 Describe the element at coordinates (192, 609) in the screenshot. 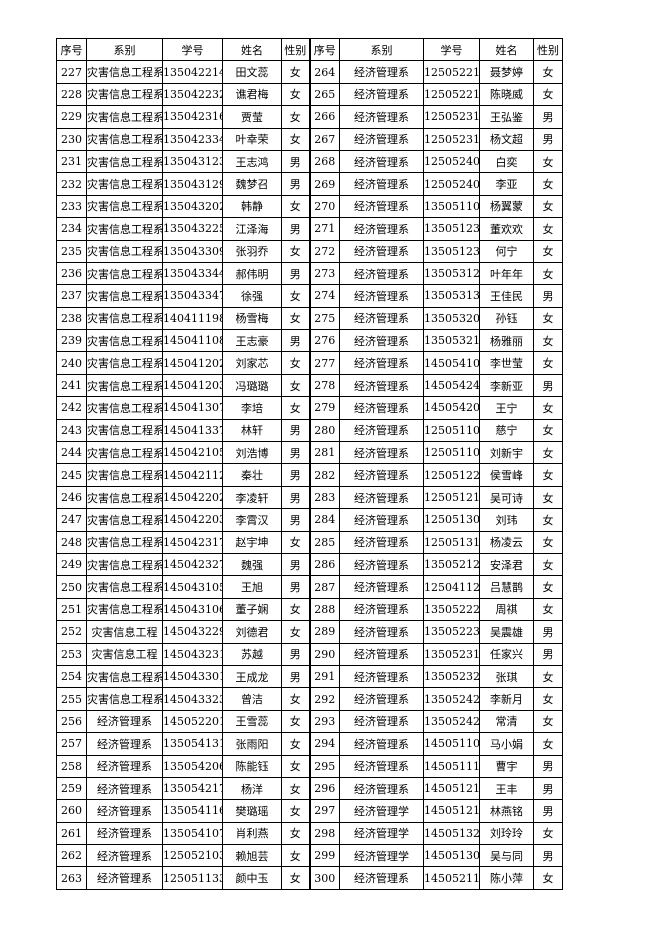

I see `table-cell: 145043106` at that location.